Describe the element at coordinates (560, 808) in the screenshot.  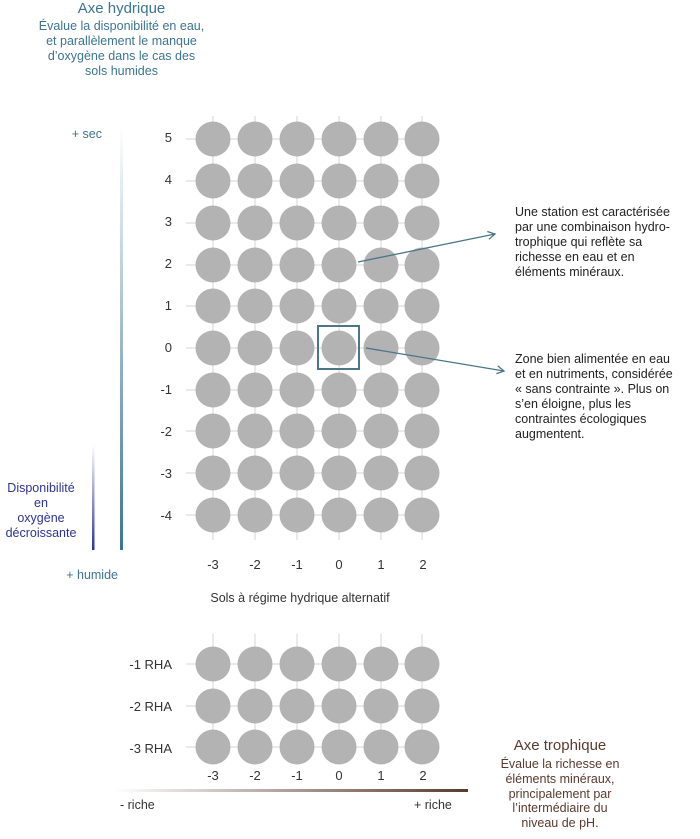
I see `trophic-desc-line: l’intermédiaire du` at that location.